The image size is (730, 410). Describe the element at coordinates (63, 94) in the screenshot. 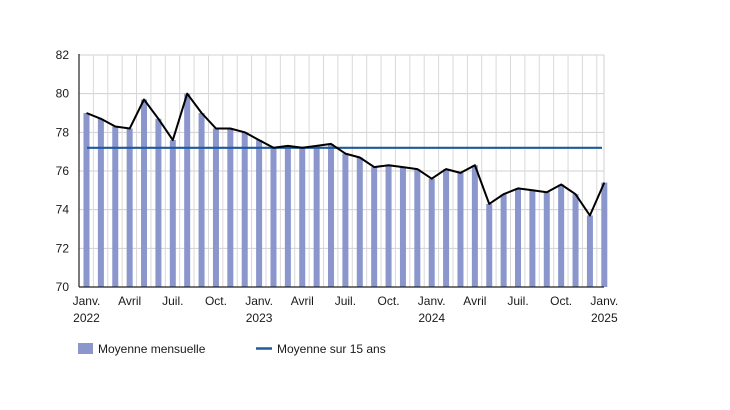

I see `y-tick-label: 80` at that location.